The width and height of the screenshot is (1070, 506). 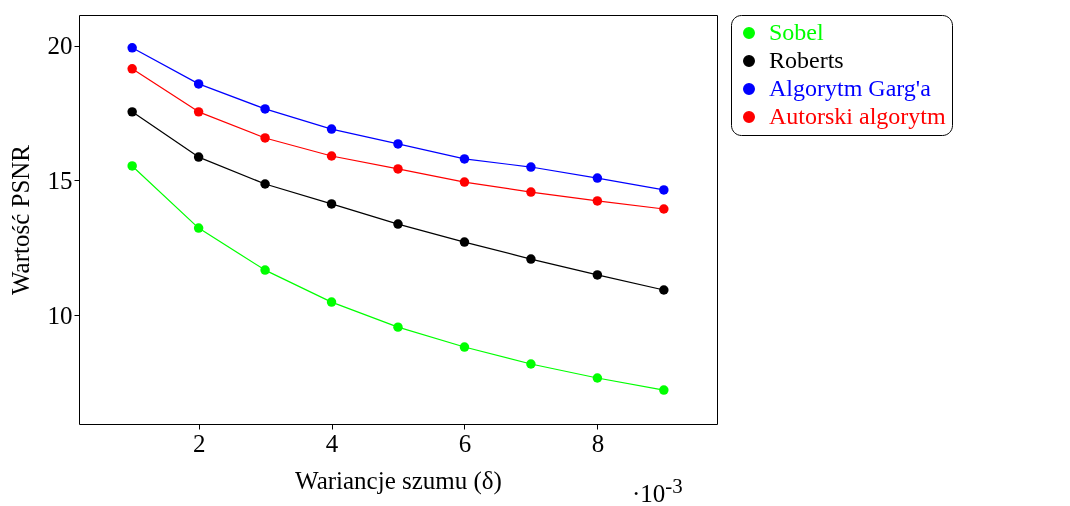 I want to click on x-axis-title: Wariancje szumu (δ), so click(x=398, y=480).